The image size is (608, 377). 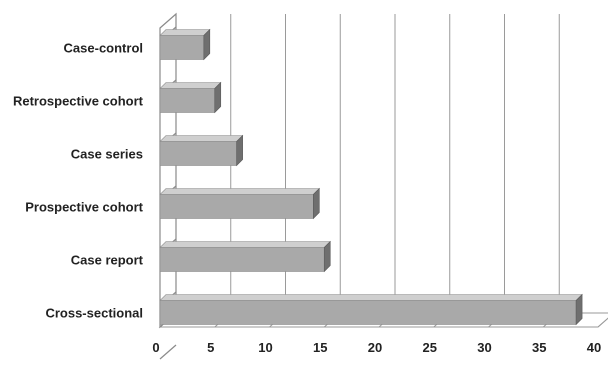 I want to click on category-label: Prospective cohort, so click(x=84, y=207).